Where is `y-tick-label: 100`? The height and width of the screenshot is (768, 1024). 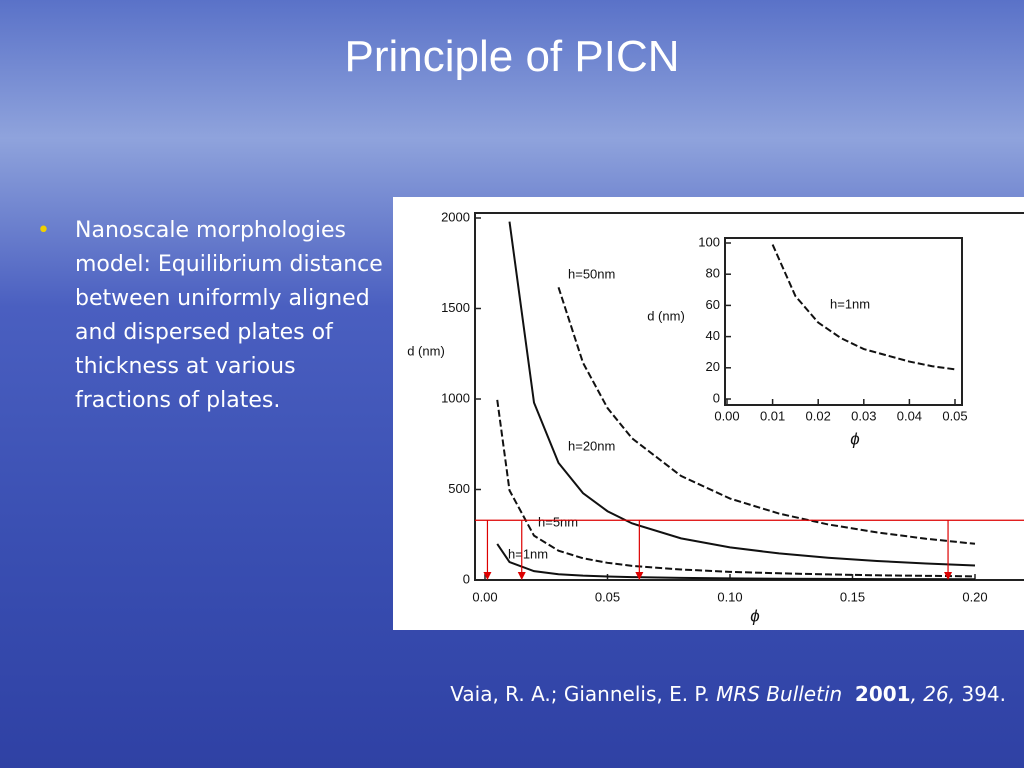 y-tick-label: 100 is located at coordinates (709, 241).